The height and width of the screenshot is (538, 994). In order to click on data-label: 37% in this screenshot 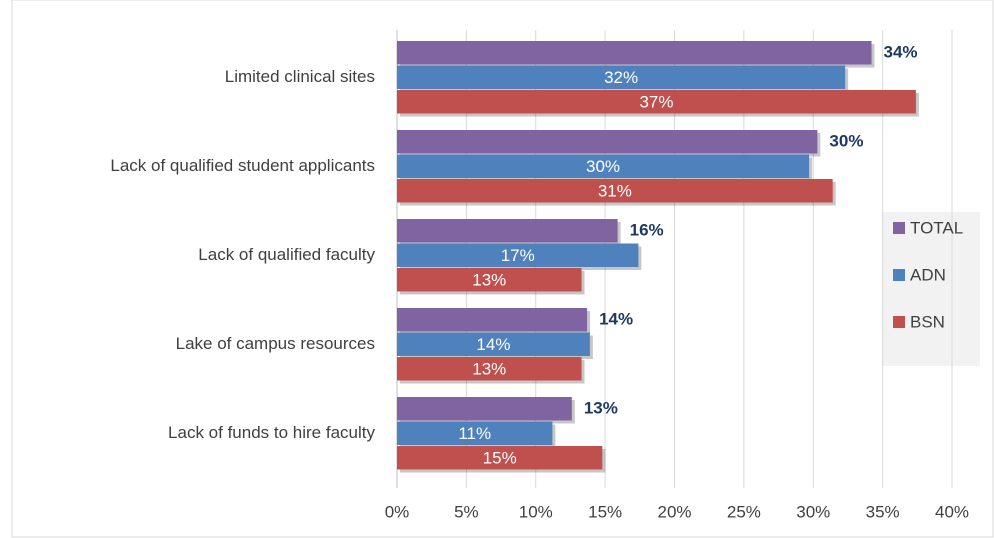, I will do `click(656, 102)`.